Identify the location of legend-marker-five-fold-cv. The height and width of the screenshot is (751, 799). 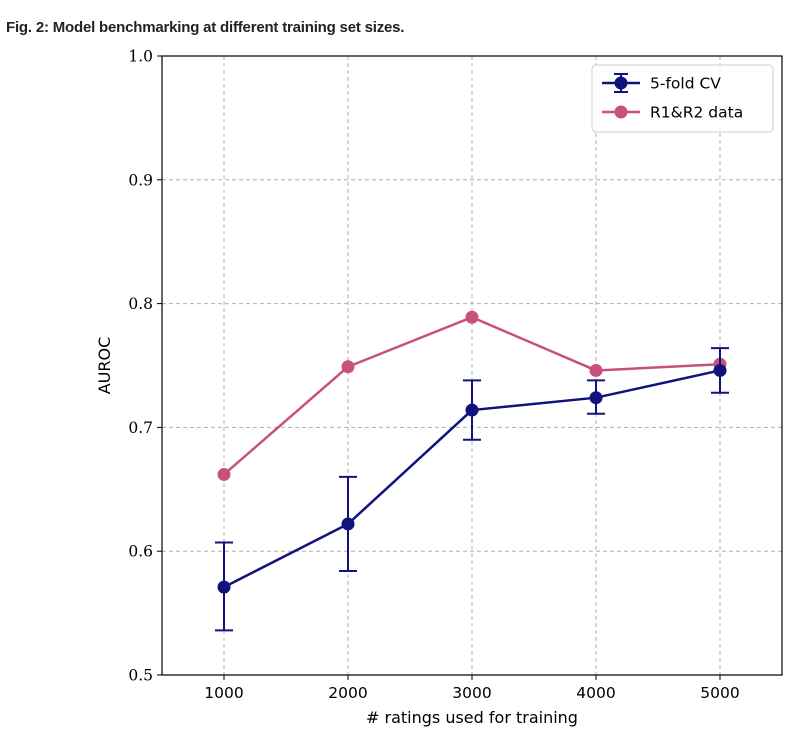
(621, 83).